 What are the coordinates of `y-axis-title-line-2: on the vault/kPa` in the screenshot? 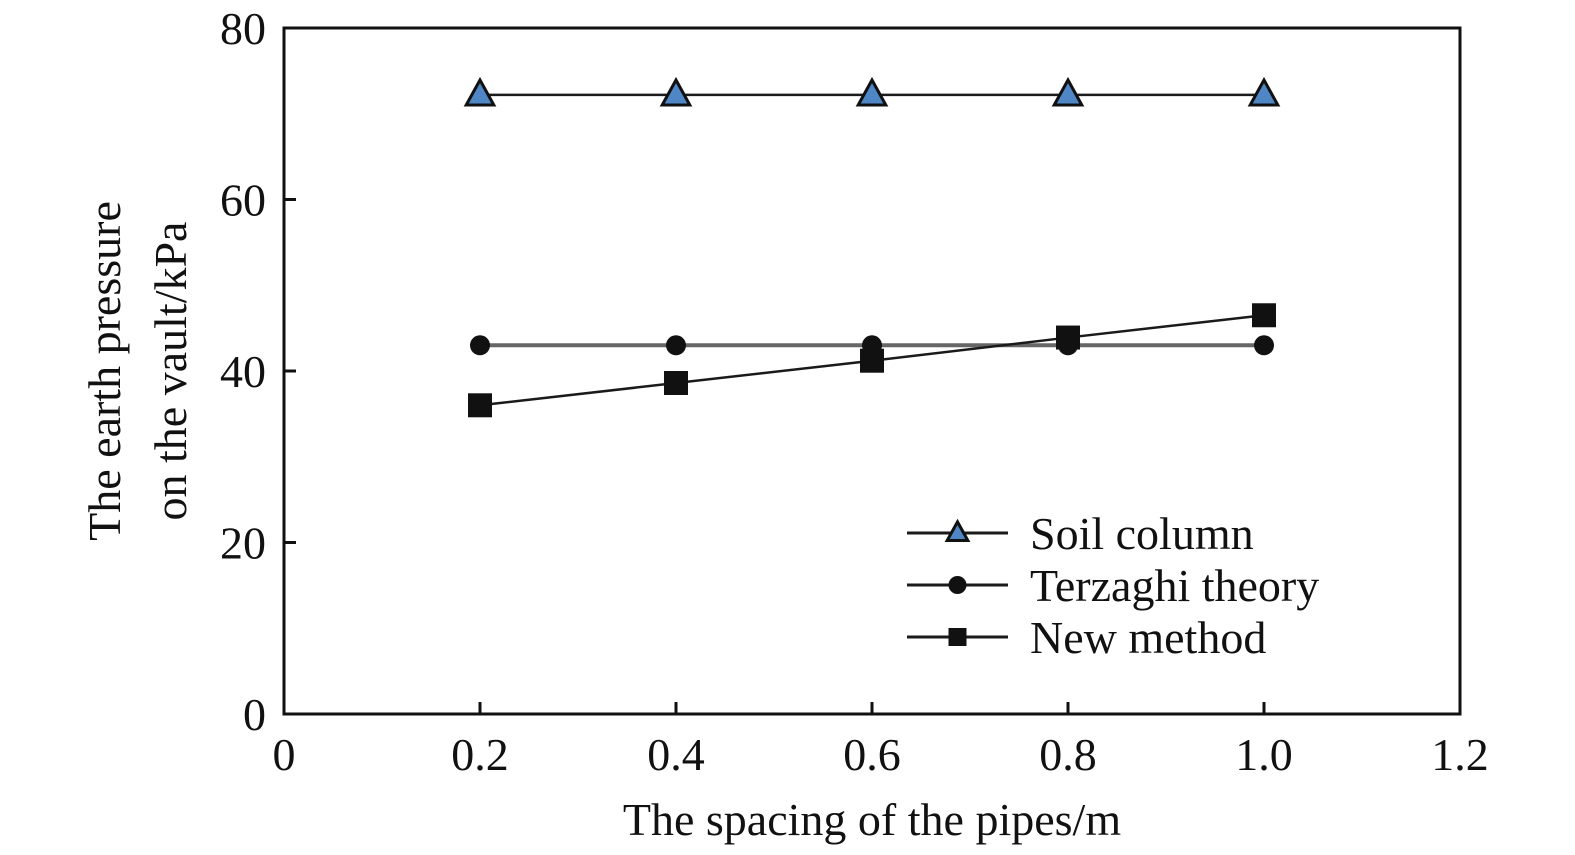 It's located at (170, 371).